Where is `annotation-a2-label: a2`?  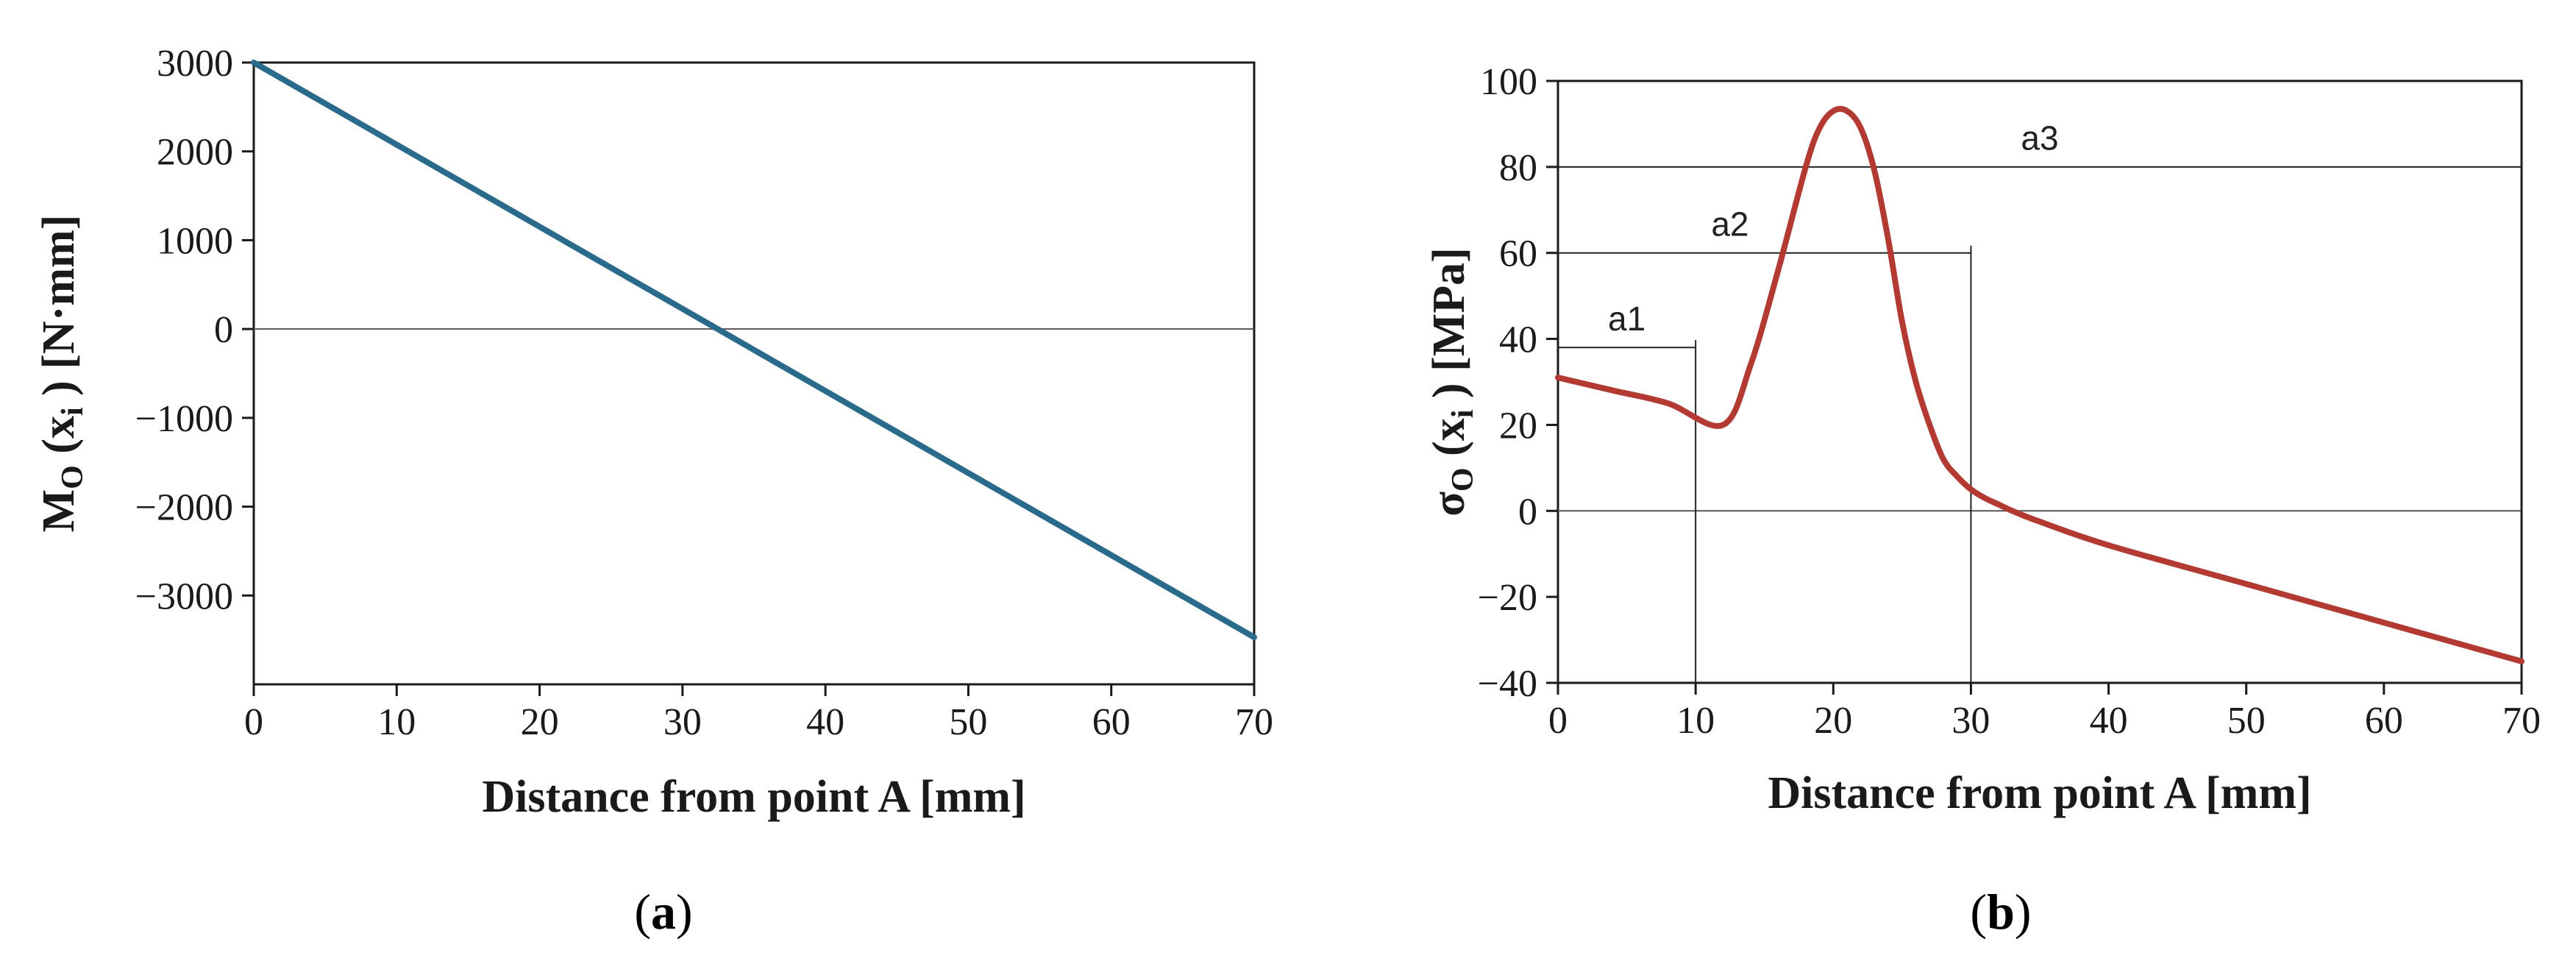 annotation-a2-label: a2 is located at coordinates (1729, 224).